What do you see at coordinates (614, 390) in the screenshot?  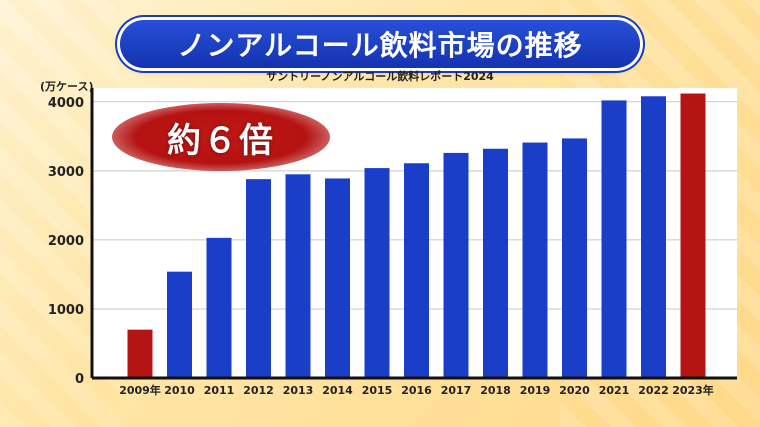 I see `x-tick-label: 2021` at bounding box center [614, 390].